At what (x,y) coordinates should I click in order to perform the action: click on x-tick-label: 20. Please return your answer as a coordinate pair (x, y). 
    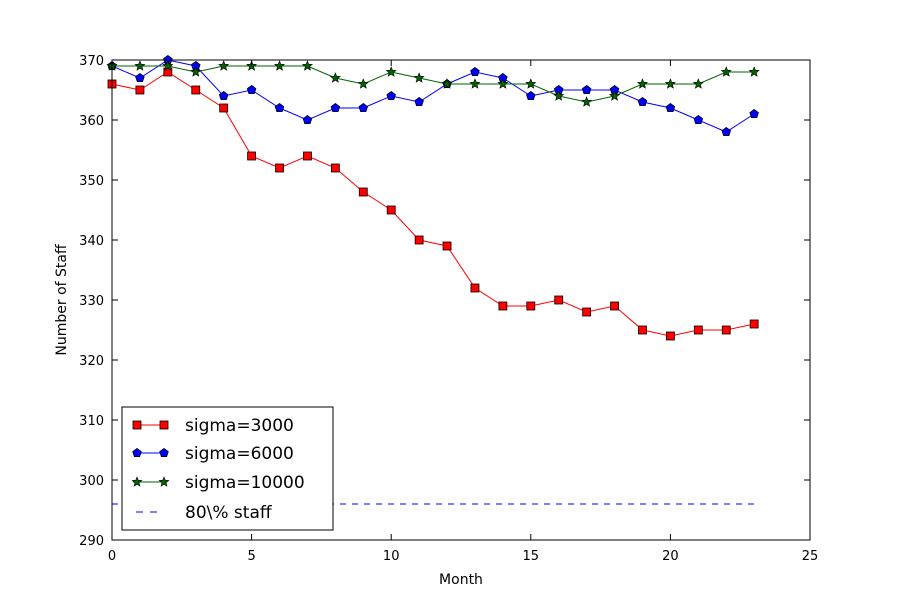
    Looking at the image, I should click on (670, 556).